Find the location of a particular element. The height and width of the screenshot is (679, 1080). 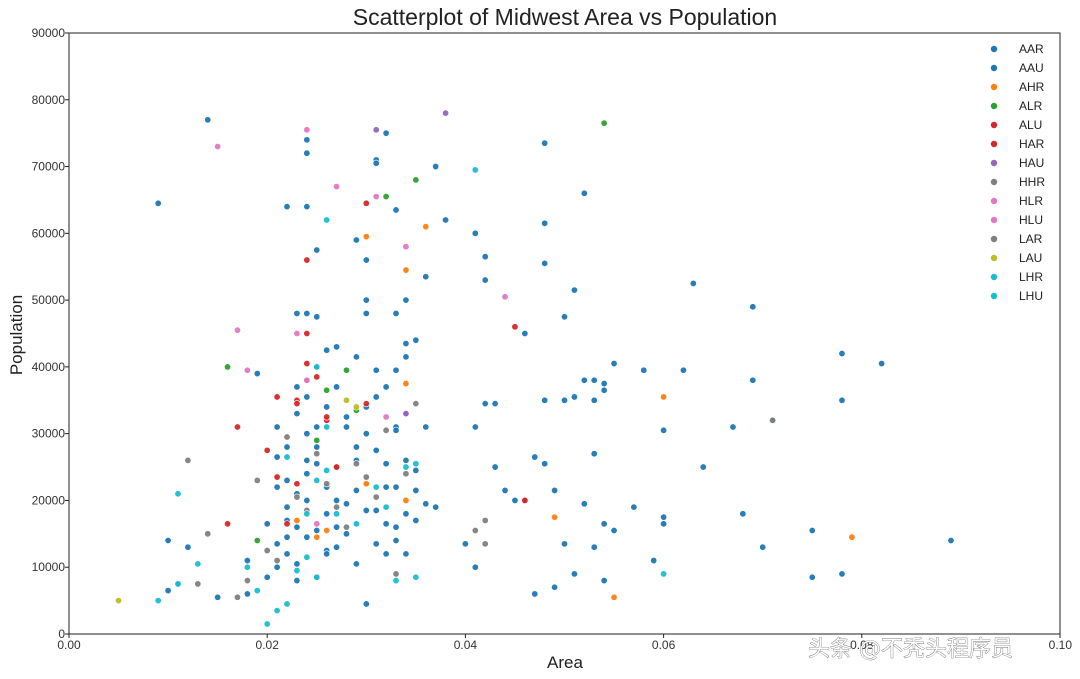

x-tick-label: 0.06 is located at coordinates (664, 645).